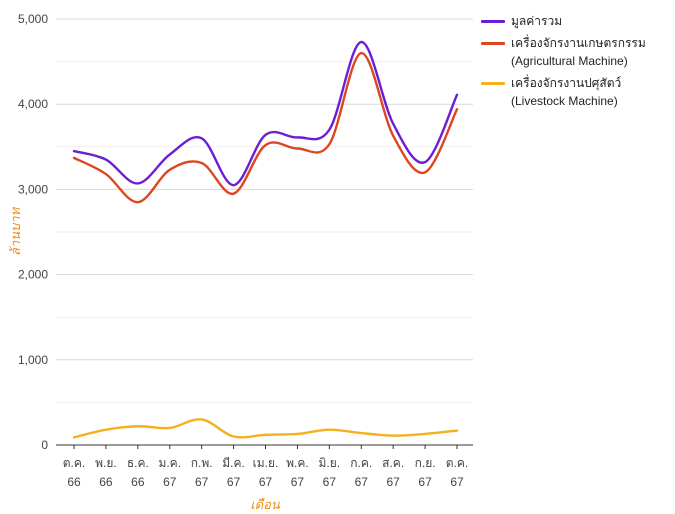 The width and height of the screenshot is (675, 514). What do you see at coordinates (297, 463) in the screenshot?
I see `x-tick-label-month: พ.ค.` at bounding box center [297, 463].